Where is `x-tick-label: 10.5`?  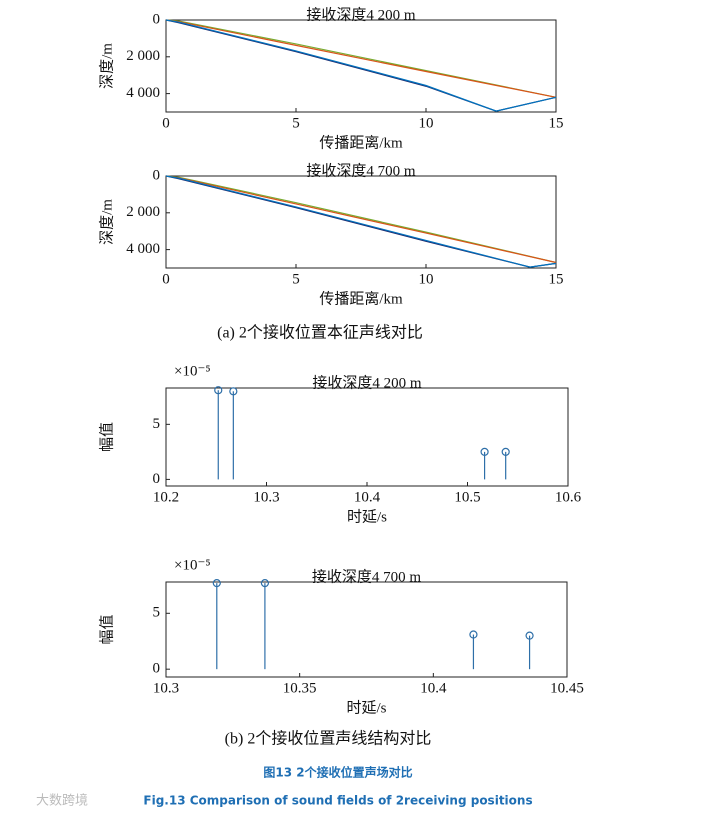 x-tick-label: 10.5 is located at coordinates (467, 497).